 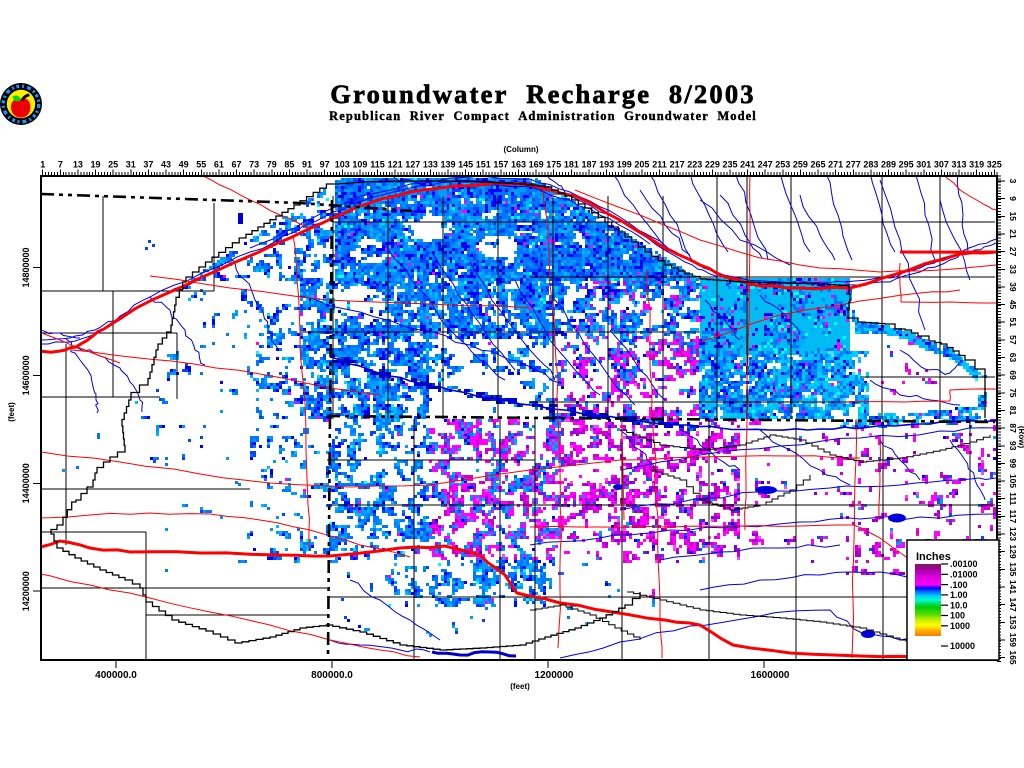 I want to click on svg-text: 21, so click(x=1013, y=234).